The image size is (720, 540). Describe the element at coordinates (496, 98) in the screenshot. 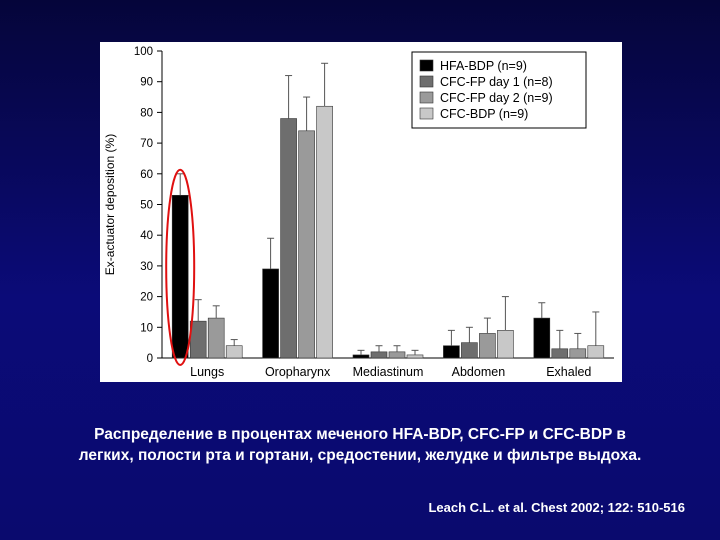

I see `legend-label: CFC-FP day 2 (n=9)` at that location.